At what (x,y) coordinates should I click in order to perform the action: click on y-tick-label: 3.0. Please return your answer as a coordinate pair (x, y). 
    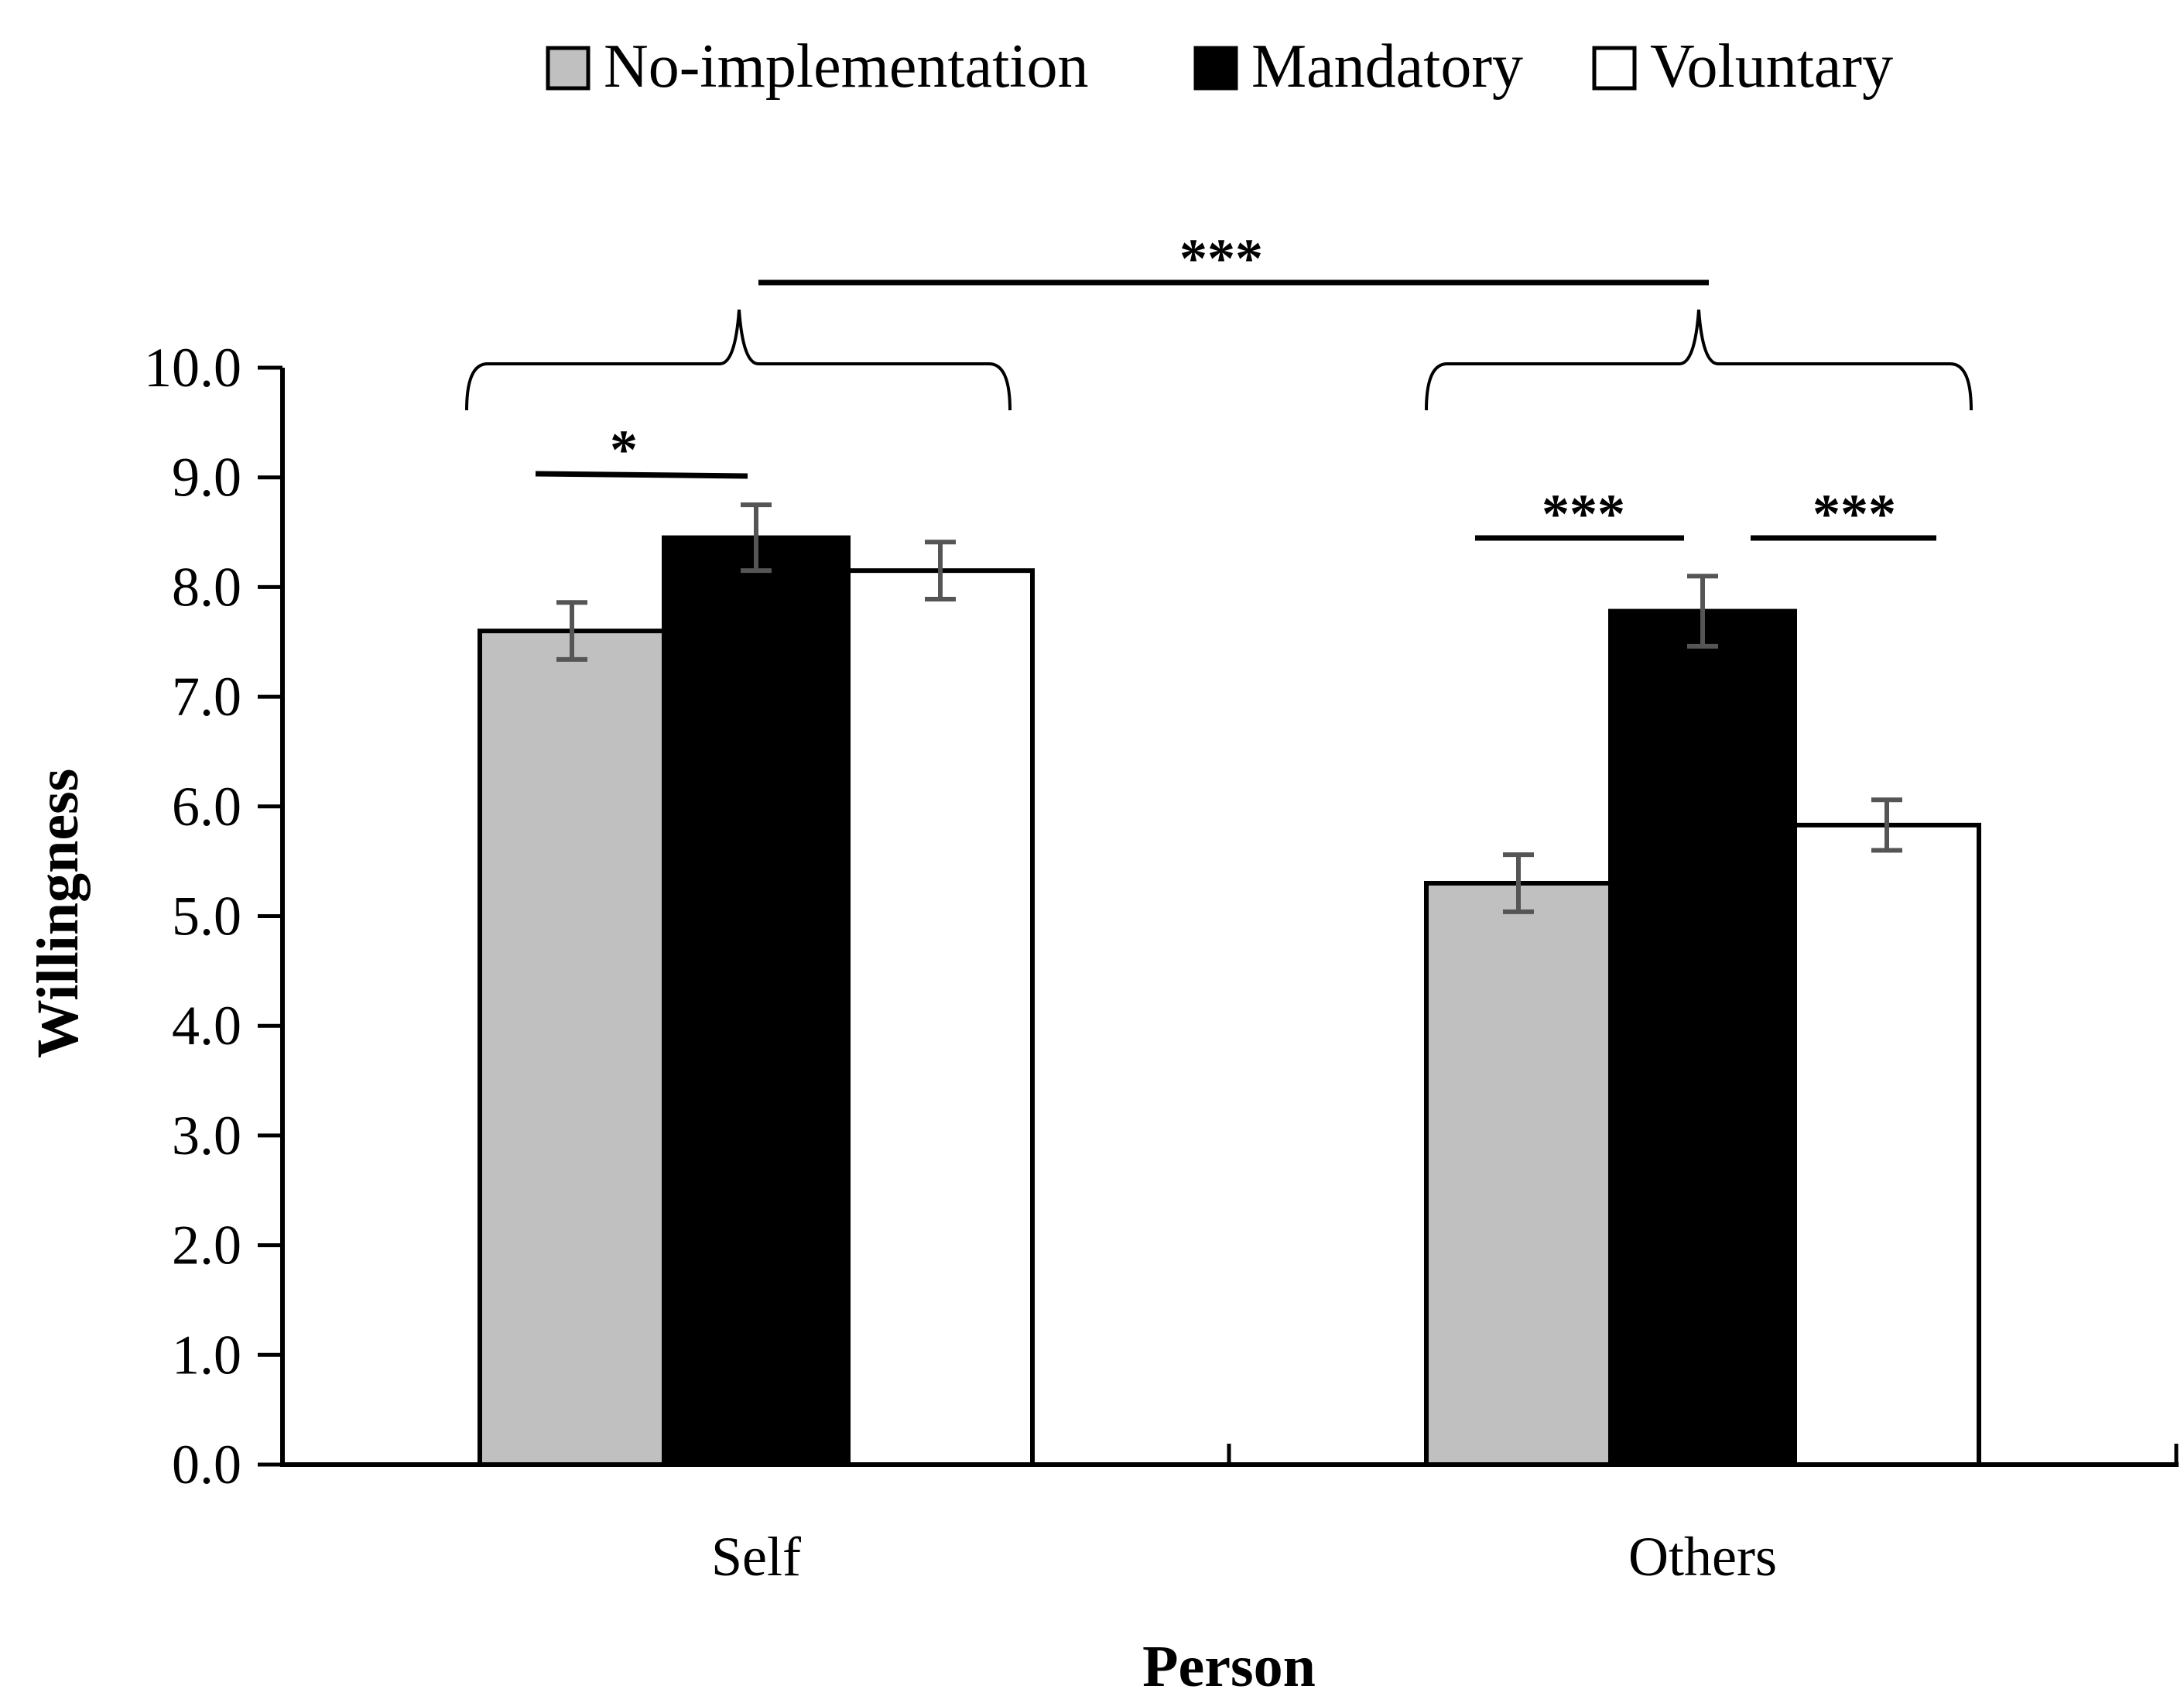
    Looking at the image, I should click on (206, 1136).